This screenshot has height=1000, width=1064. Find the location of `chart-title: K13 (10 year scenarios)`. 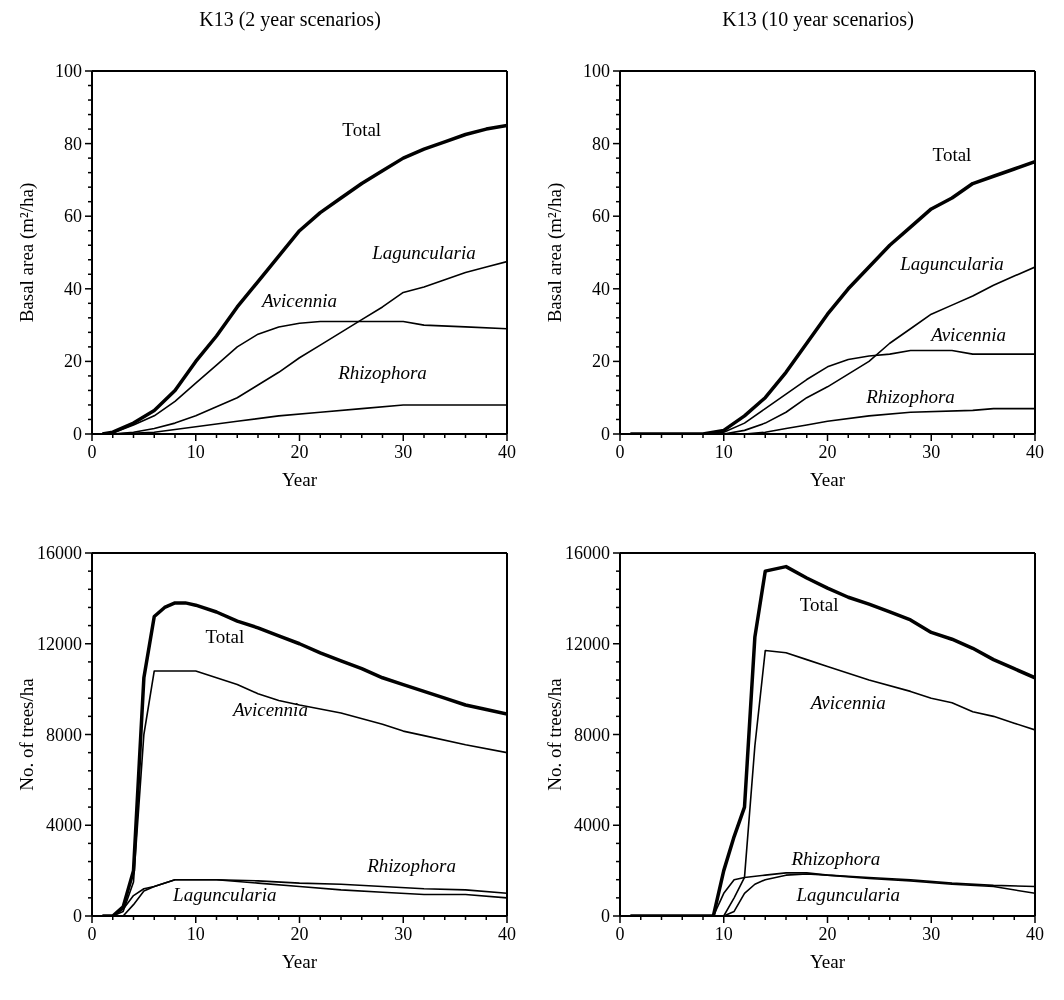

chart-title: K13 (10 year scenarios) is located at coordinates (818, 20).